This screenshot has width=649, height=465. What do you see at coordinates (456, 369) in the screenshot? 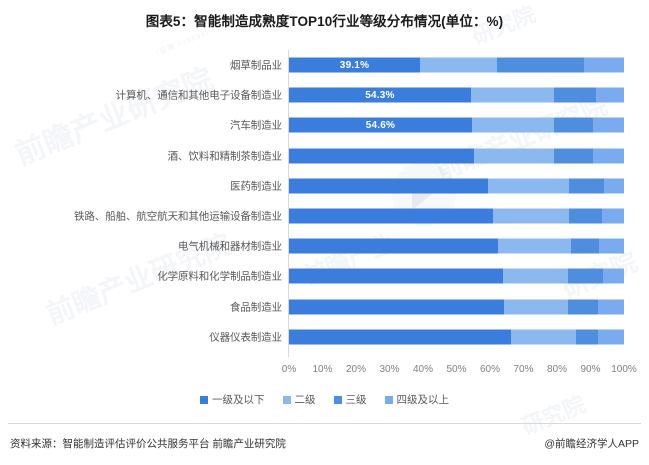
I see `x-axis-tick: 50%` at bounding box center [456, 369].